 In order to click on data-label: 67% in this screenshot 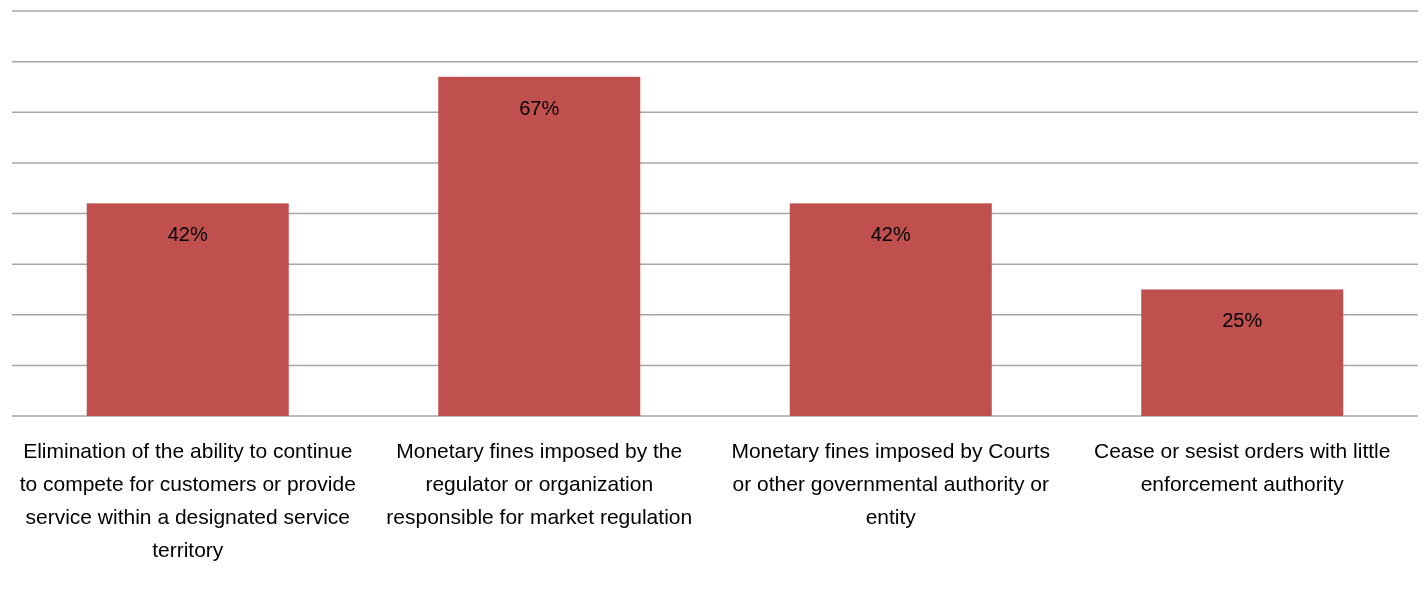, I will do `click(539, 107)`.